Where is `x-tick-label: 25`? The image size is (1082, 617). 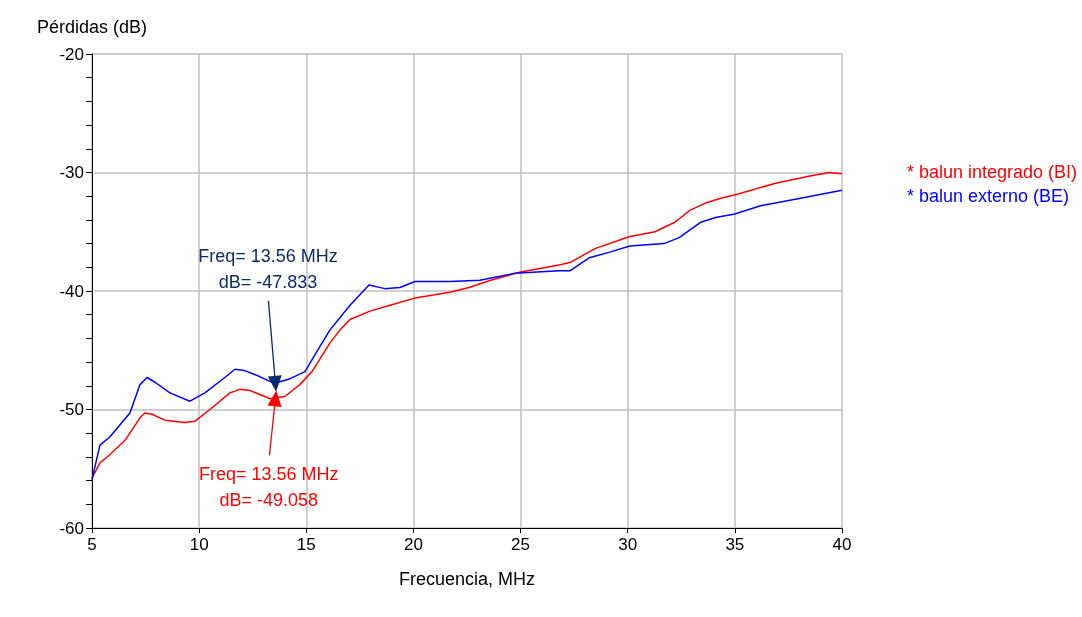
x-tick-label: 25 is located at coordinates (521, 544).